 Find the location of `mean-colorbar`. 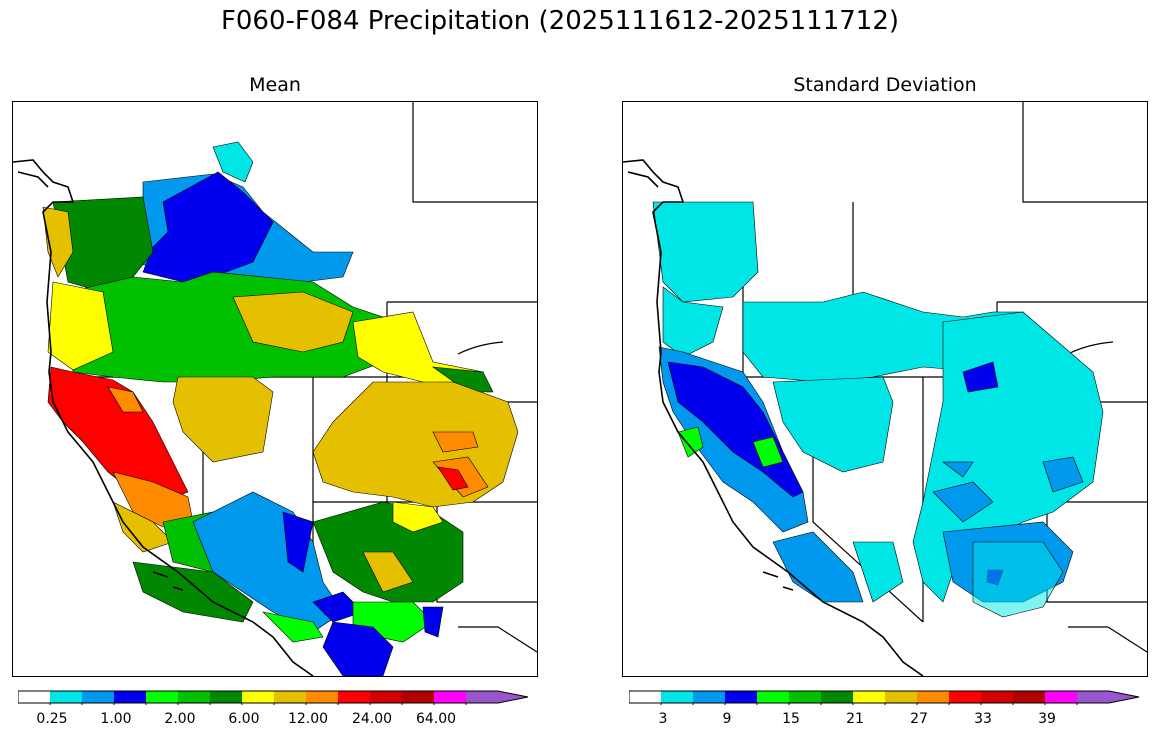

mean-colorbar is located at coordinates (273, 697).